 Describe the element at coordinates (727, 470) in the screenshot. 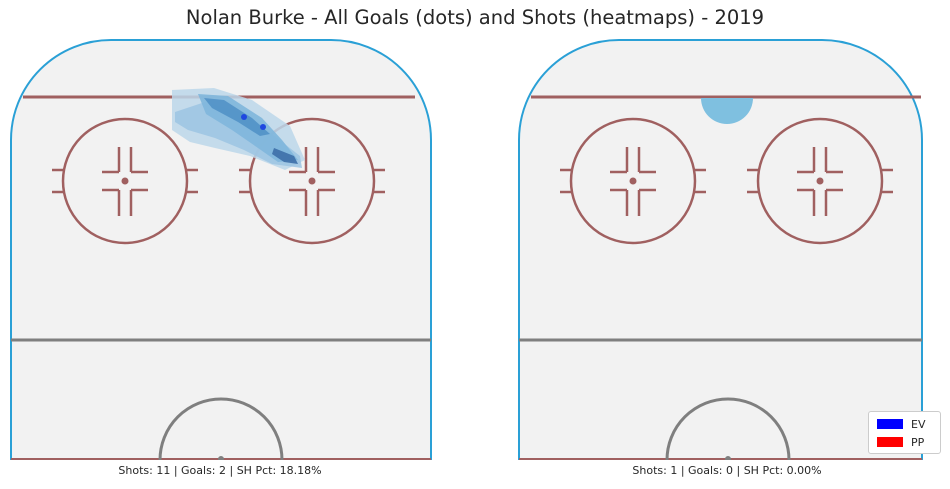

I see `panel-caption-pp: Shots: 1 | Goals: 0 | SH Pct: 0.00%` at that location.